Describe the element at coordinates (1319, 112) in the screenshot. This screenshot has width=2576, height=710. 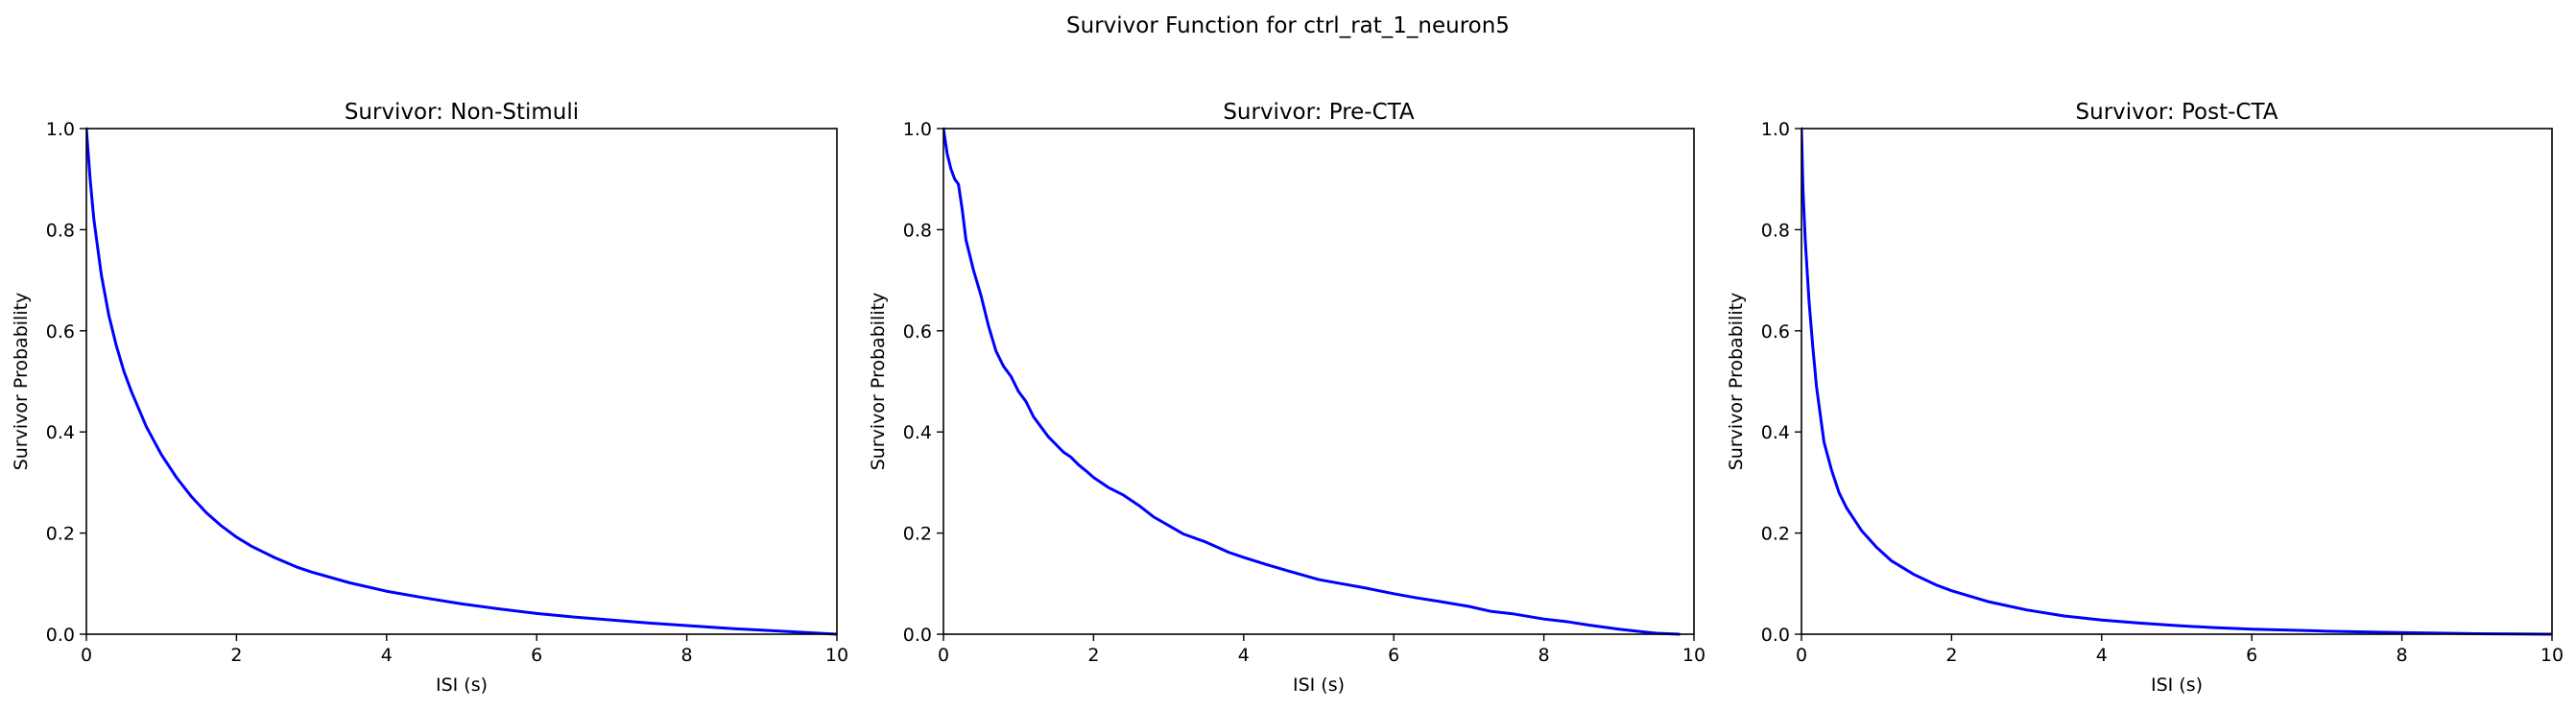
I see `subplot-title: Survivor: Pre-CTA` at that location.